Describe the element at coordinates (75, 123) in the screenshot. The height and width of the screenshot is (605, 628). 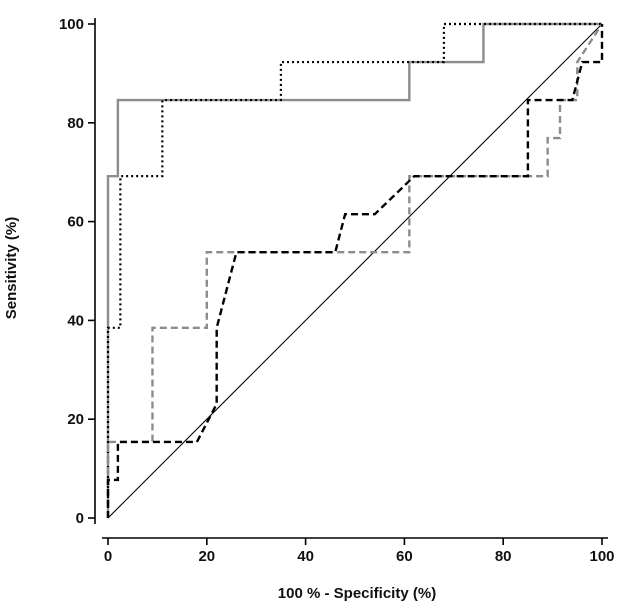
I see `y-tick-label: 80` at that location.